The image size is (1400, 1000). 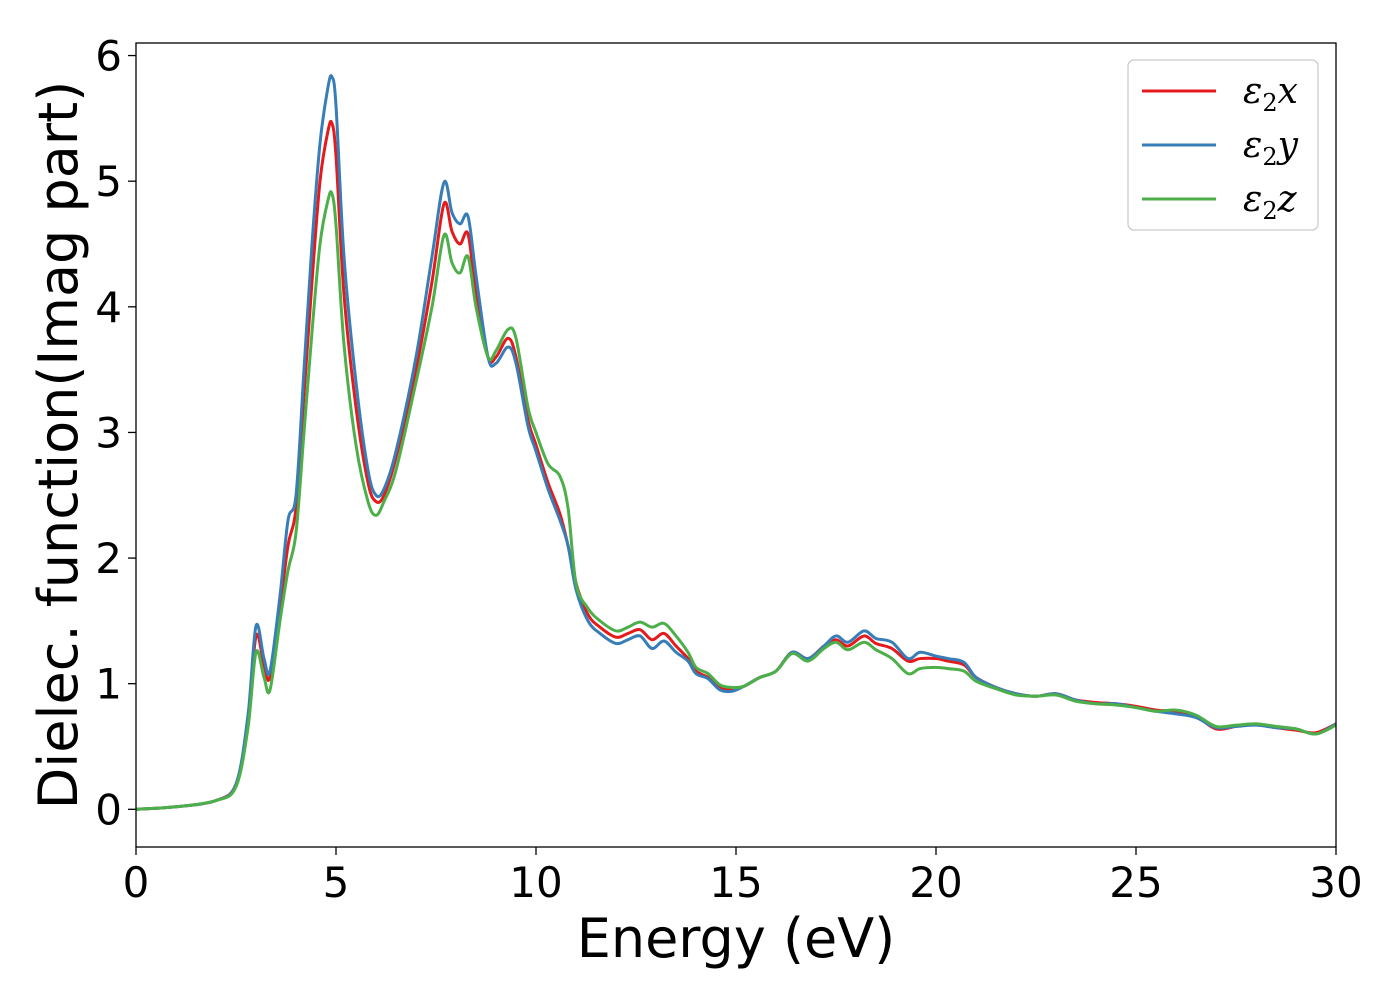 What do you see at coordinates (1271, 148) in the screenshot?
I see `legend-label-2: ε2y` at bounding box center [1271, 148].